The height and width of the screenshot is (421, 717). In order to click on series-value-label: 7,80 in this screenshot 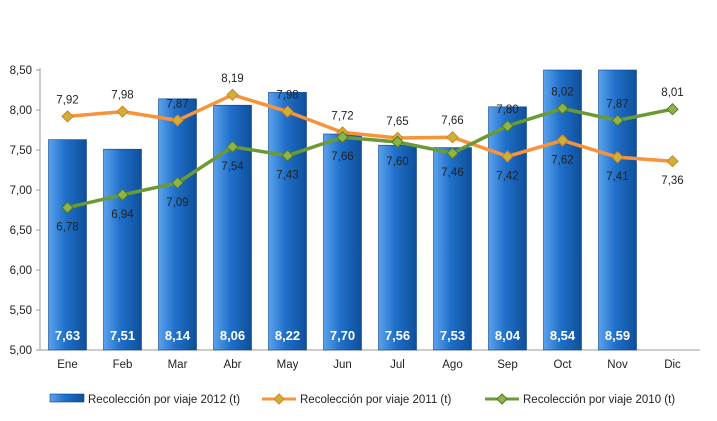, I will do `click(507, 110)`.